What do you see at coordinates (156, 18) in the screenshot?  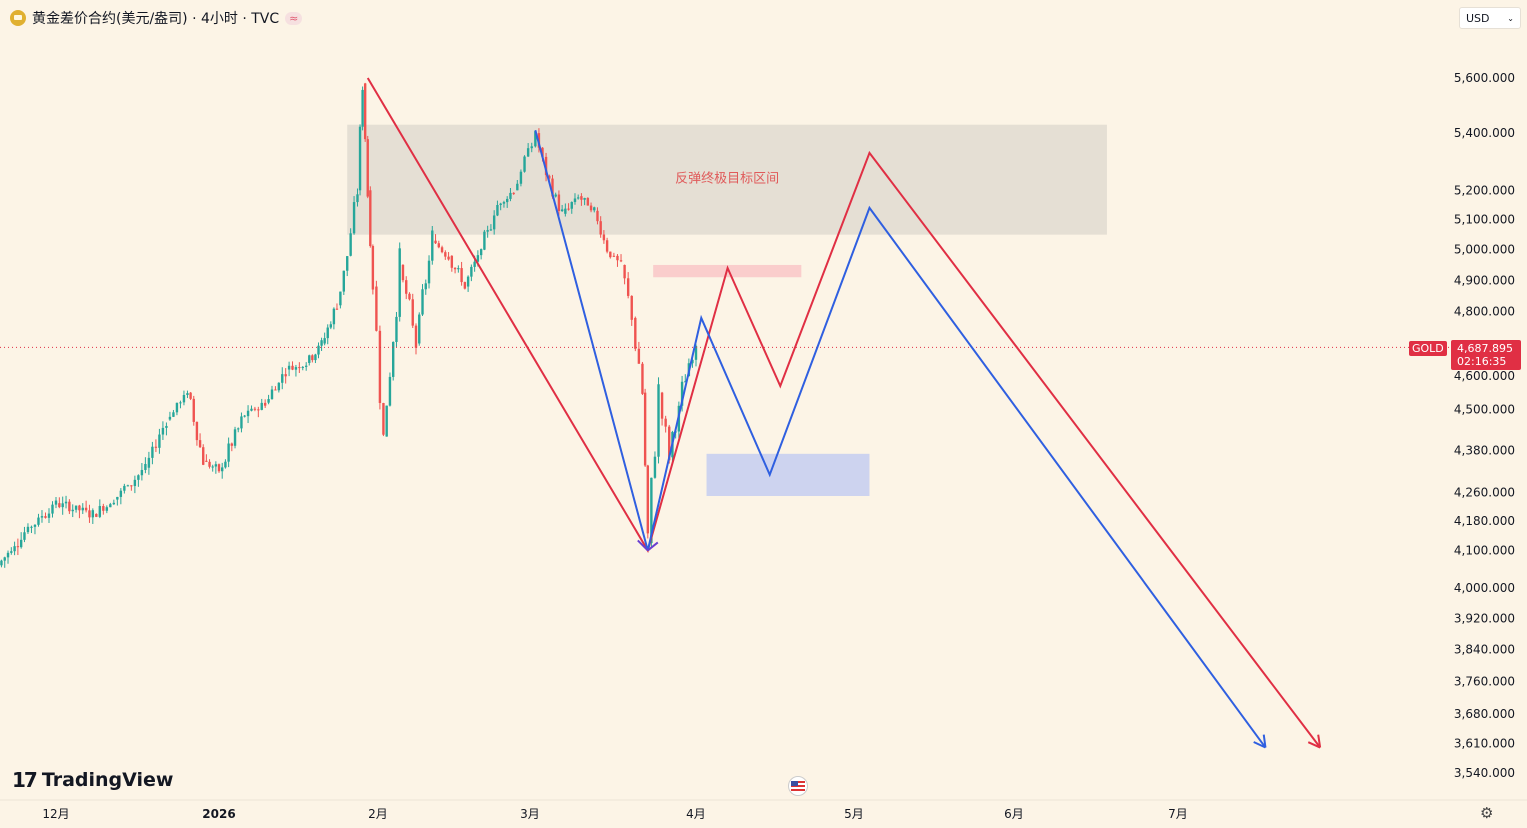 I see `symbol-header: 黄金差价合约(美元/盎司) · 4小时 · TVC ≈` at bounding box center [156, 18].